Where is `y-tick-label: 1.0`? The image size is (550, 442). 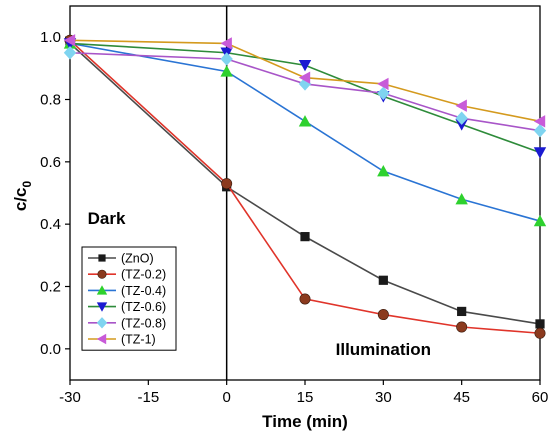
y-tick-label: 1.0 is located at coordinates (50, 37).